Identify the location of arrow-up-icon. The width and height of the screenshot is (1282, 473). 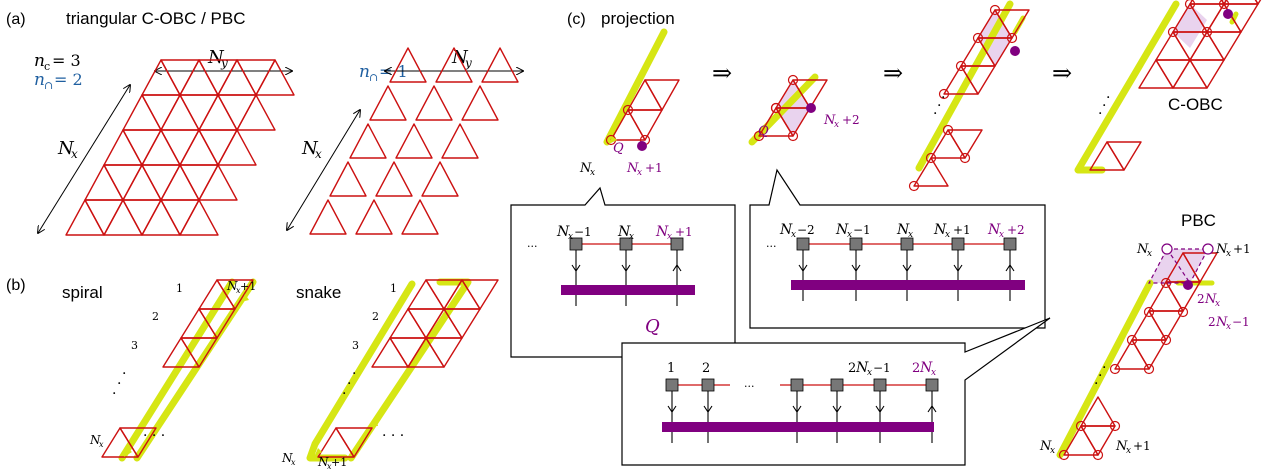
(677, 268).